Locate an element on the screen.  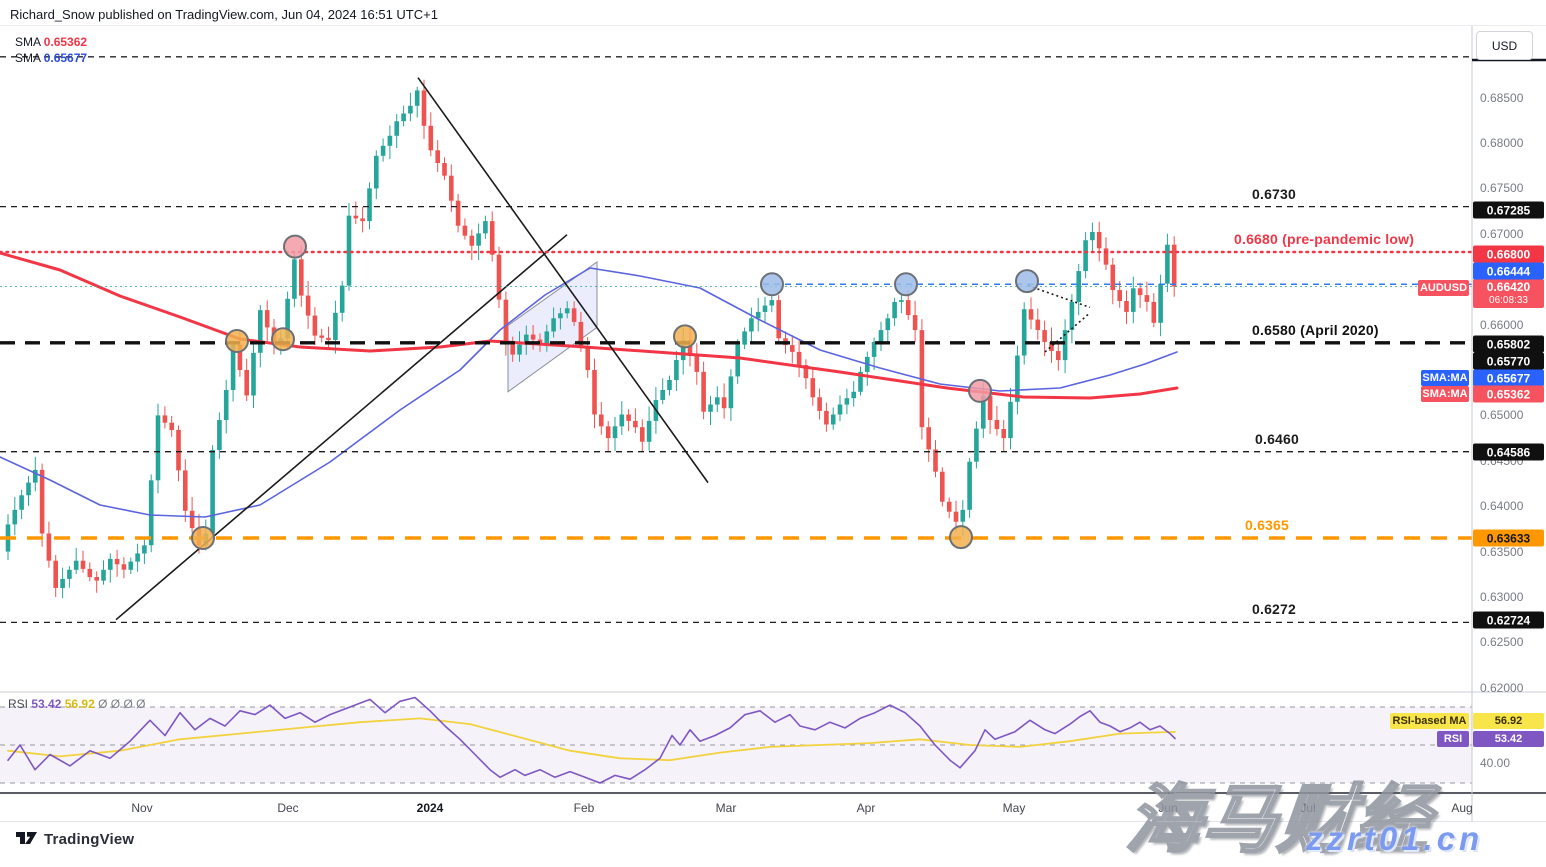
sma-fast-row: SMA 0.65362 is located at coordinates (51, 42).